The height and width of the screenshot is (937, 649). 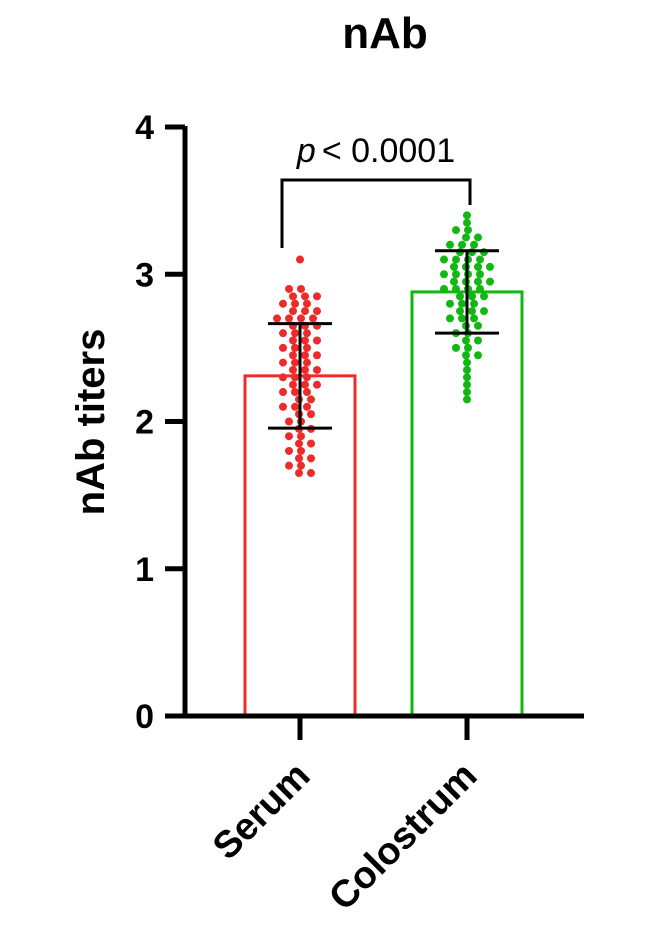 I want to click on significance-annotation: p < 0.0001, so click(x=376, y=190).